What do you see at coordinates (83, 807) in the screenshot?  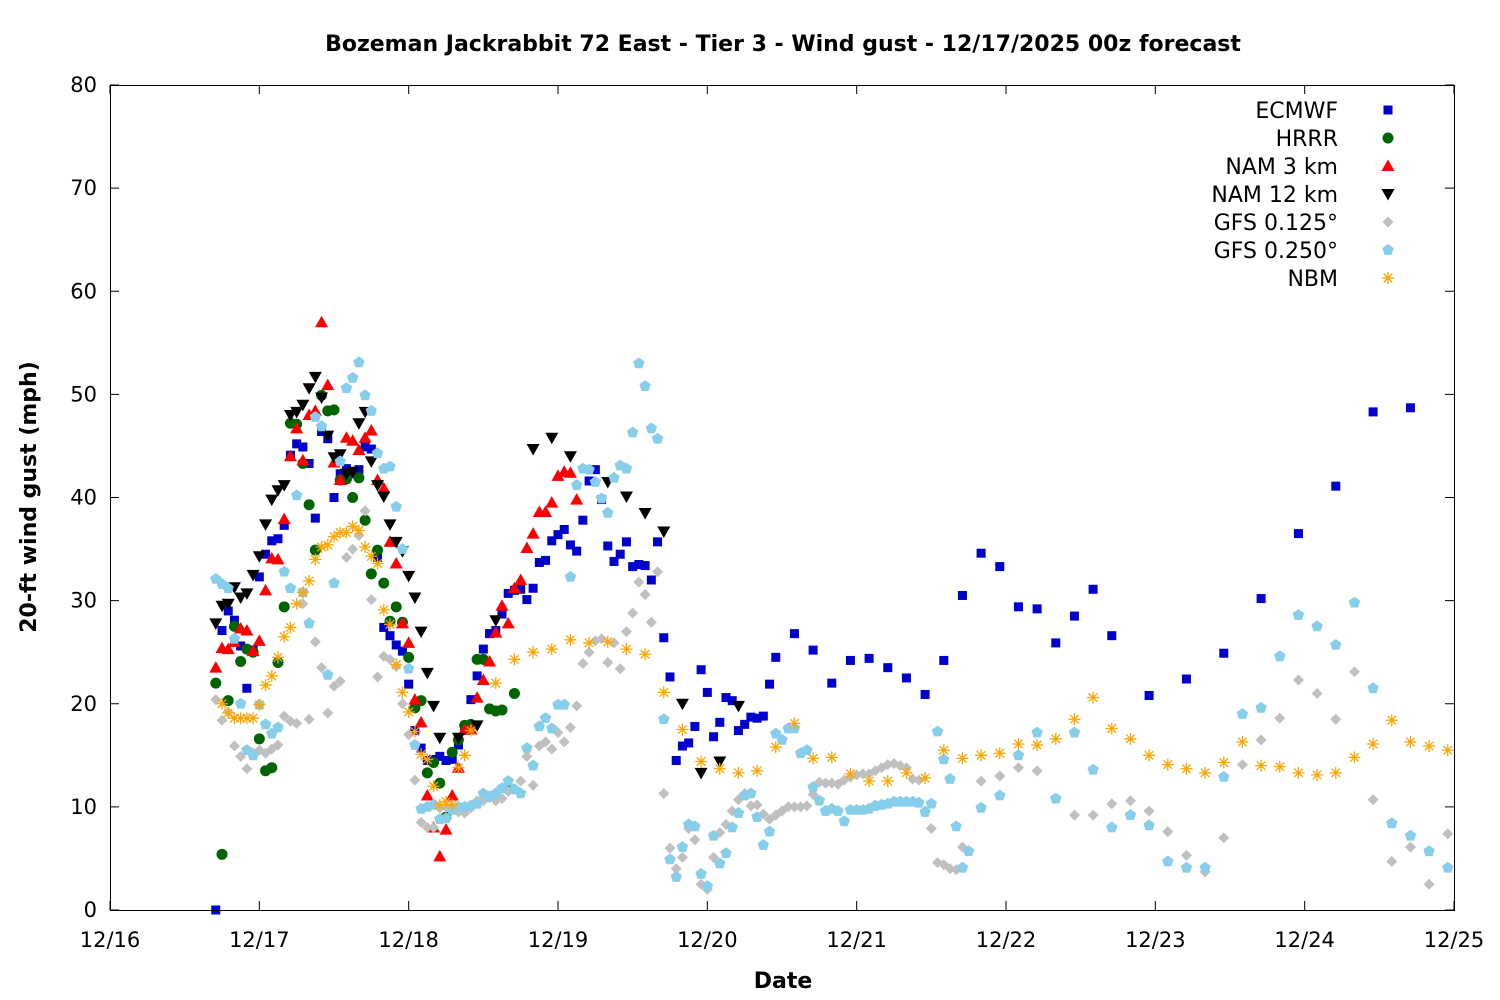 I see `y-tick-label: 10` at bounding box center [83, 807].